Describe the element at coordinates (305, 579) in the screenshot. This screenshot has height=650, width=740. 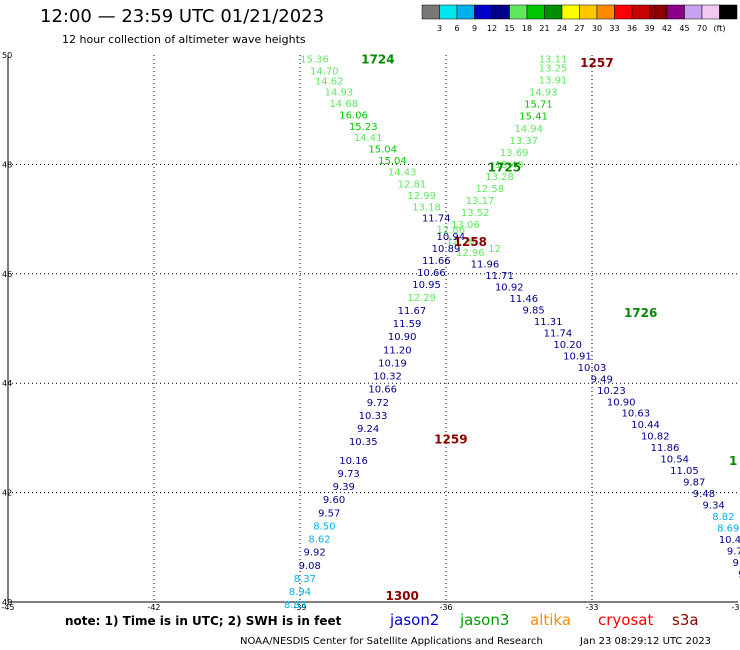
I see `wave-height-value: 8.37` at that location.